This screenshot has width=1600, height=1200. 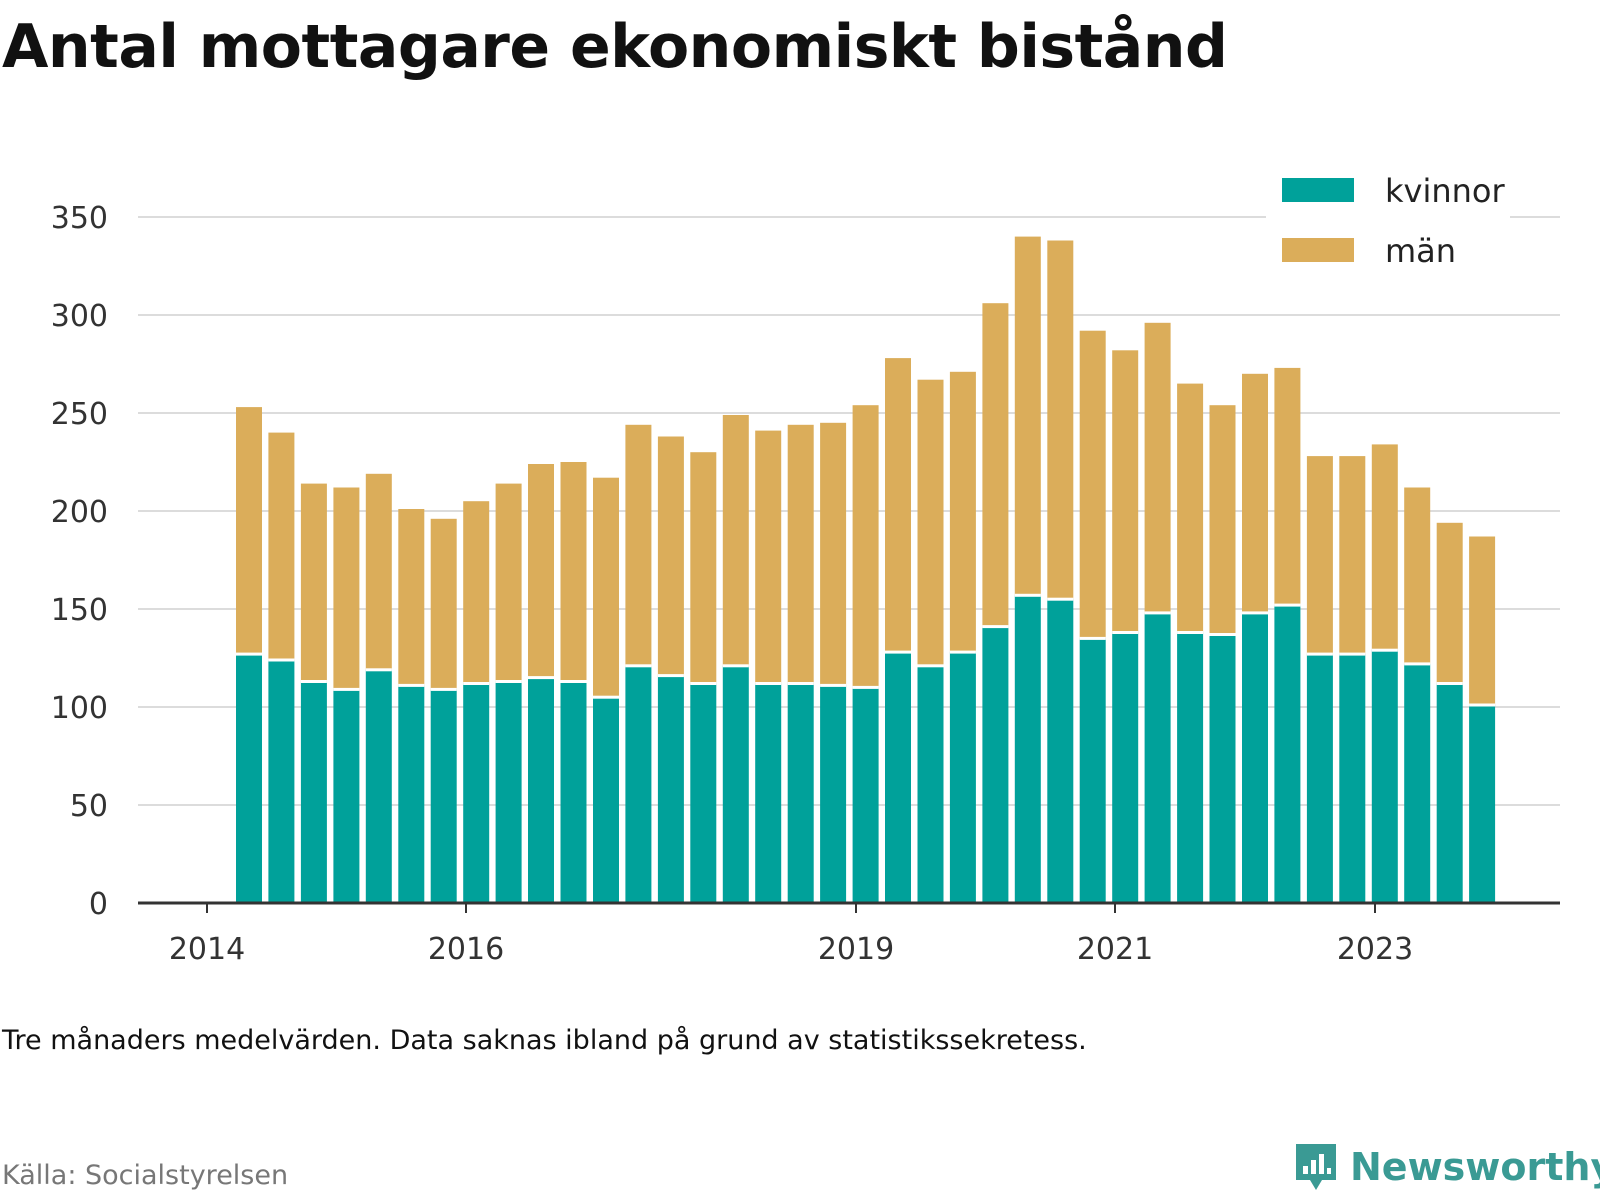 I want to click on y-tick-label: 150, so click(x=79, y=610).